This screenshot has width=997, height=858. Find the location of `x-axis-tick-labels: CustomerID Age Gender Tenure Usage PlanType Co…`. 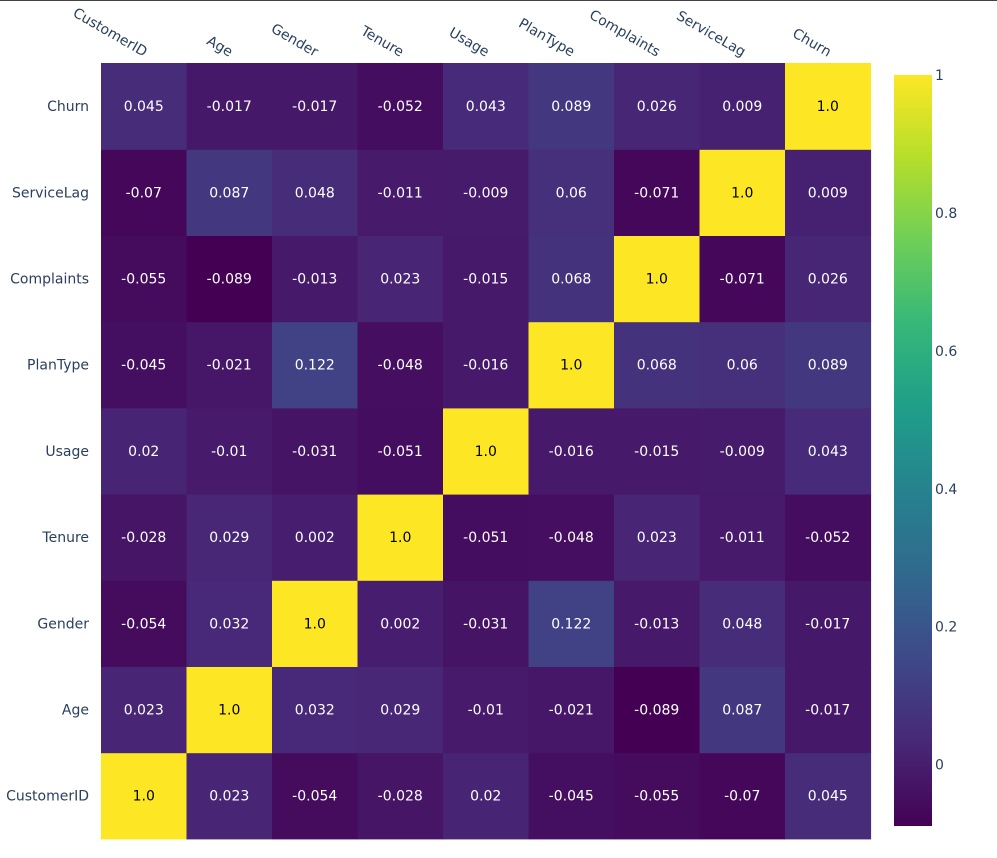

x-axis-tick-labels: CustomerID Age Gender Tenure Usage PlanType Co… is located at coordinates (452, 32).